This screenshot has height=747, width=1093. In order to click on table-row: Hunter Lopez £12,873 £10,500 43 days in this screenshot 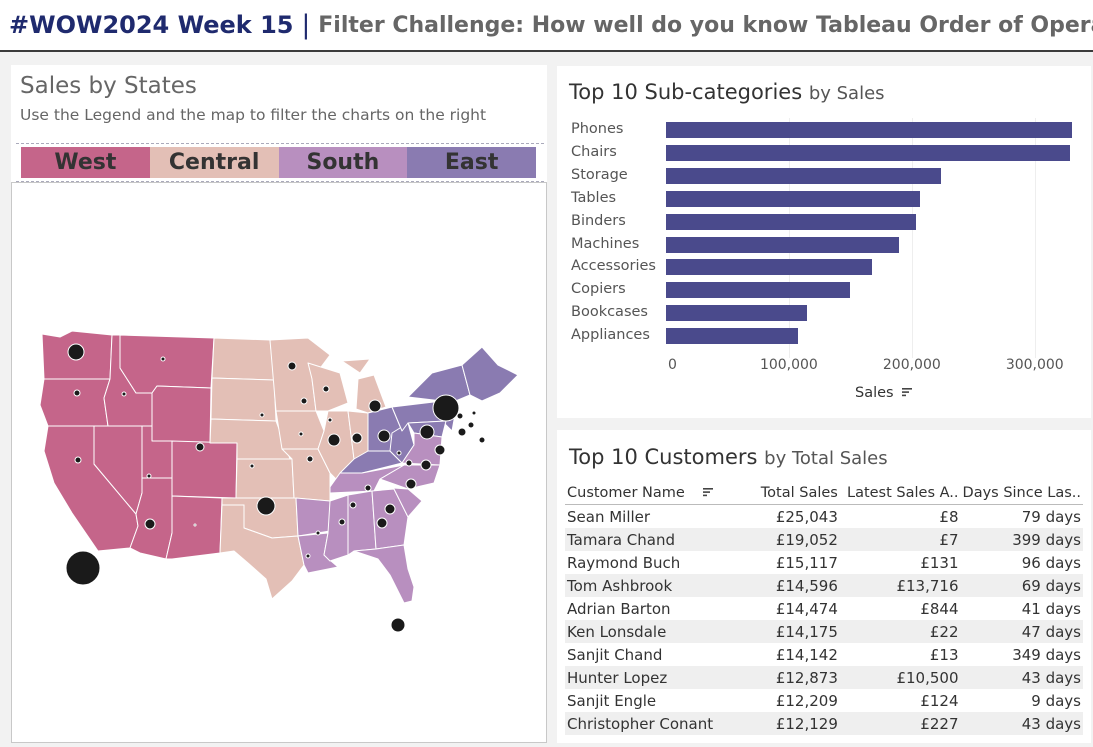, I will do `click(824, 677)`.